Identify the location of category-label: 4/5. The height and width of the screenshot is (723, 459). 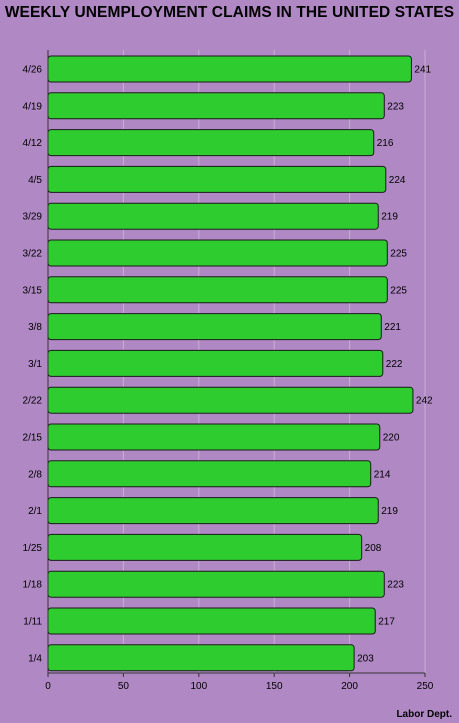
(35, 180).